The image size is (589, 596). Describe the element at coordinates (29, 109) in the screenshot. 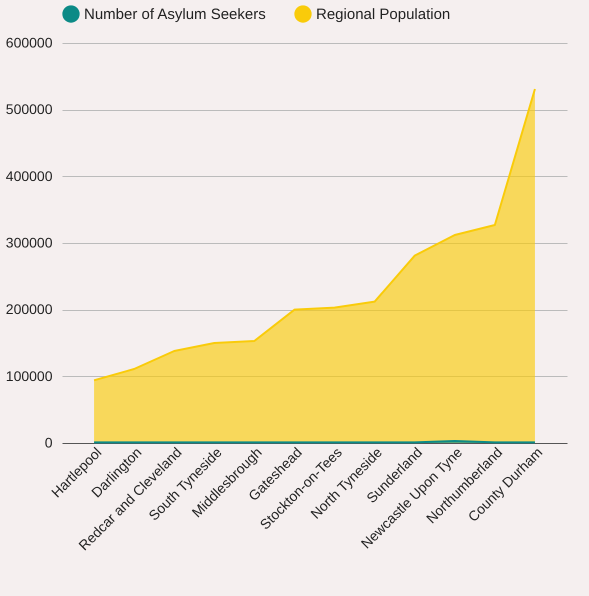

I see `y-tick-label: 500000` at that location.